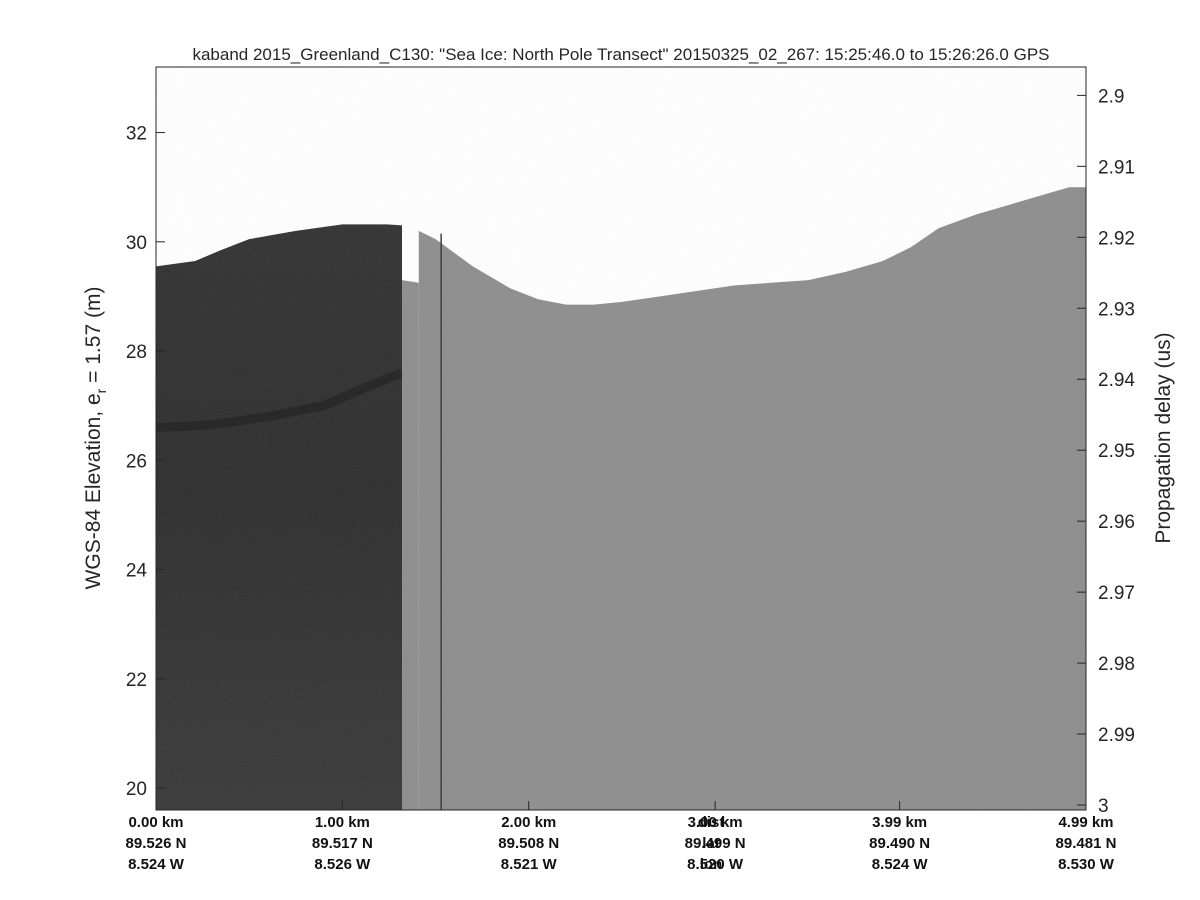 This screenshot has height=900, width=1200. Describe the element at coordinates (1116, 451) in the screenshot. I see `right-tick-label: 2.95` at that location.